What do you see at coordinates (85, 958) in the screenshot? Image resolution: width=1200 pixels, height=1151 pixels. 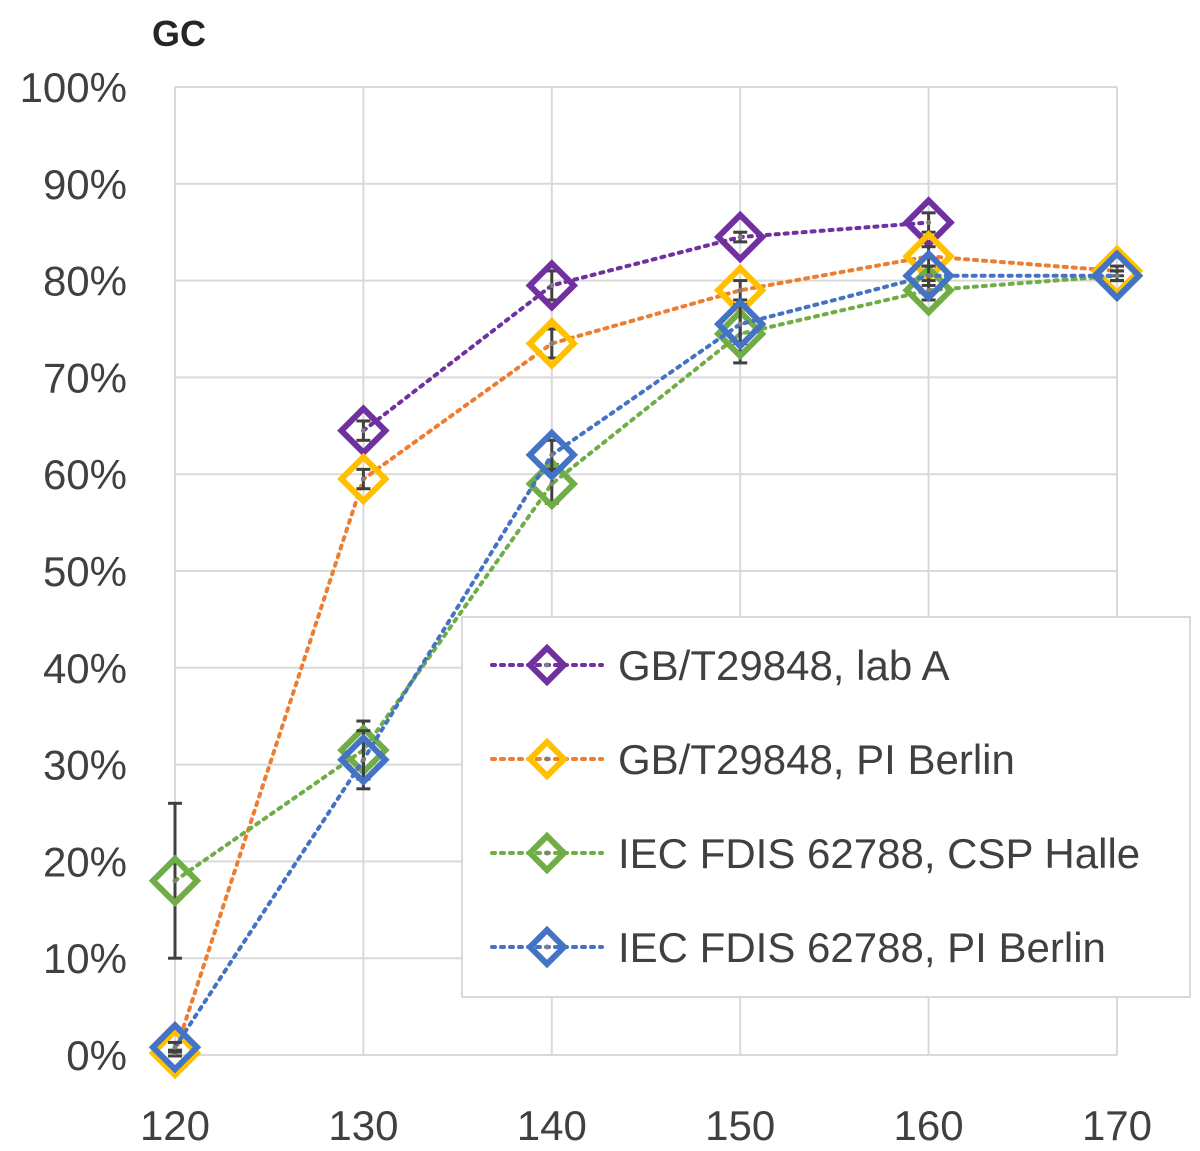 I see `y-tick-label: 10%` at bounding box center [85, 958].